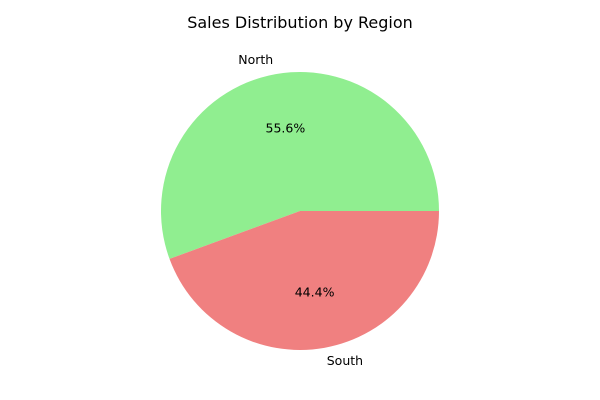  I want to click on slice-percent-south: 44.4%, so click(315, 292).